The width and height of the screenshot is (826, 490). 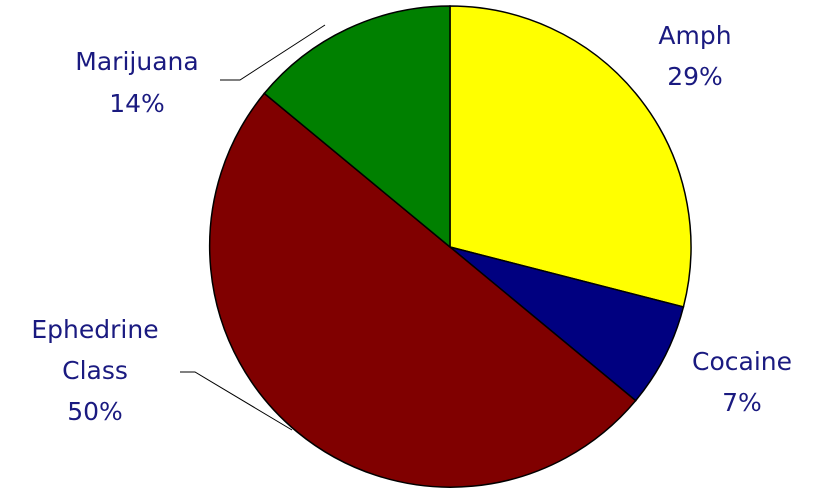 What do you see at coordinates (357, 127) in the screenshot?
I see `pie-slice-marijuana` at bounding box center [357, 127].